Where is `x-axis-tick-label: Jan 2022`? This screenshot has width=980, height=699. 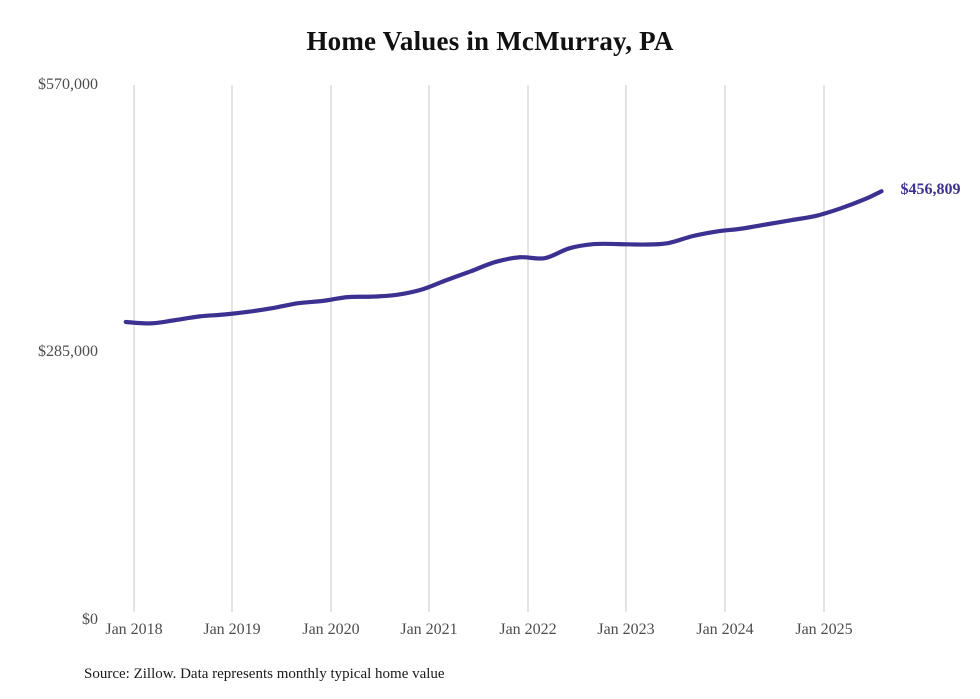 x-axis-tick-label: Jan 2022 is located at coordinates (528, 629).